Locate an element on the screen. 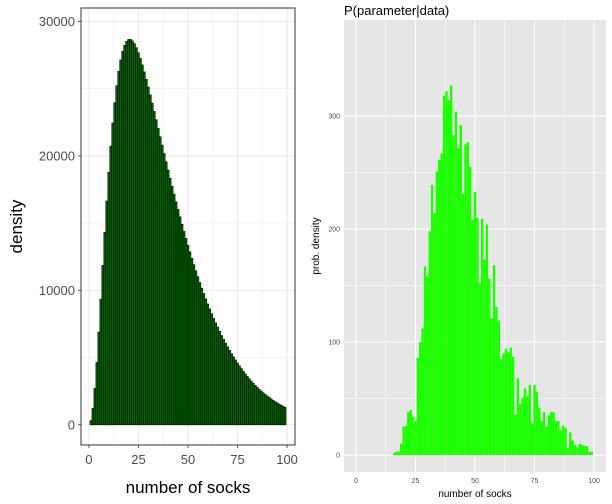 Image resolution: width=612 pixels, height=504 pixels. right-x-axis-ticks: 0 25 50 75 100 is located at coordinates (477, 481).